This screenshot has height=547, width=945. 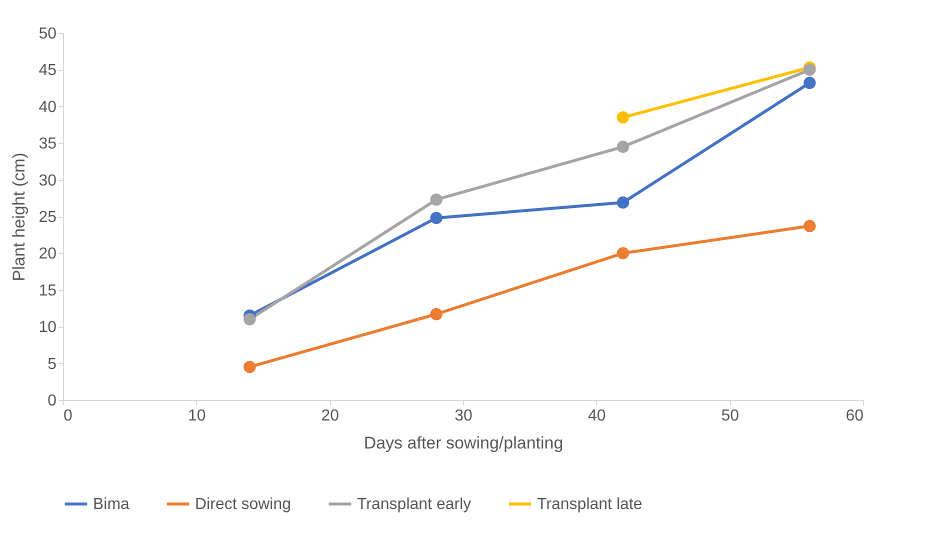 What do you see at coordinates (47, 217) in the screenshot?
I see `y-tick-label: 25` at bounding box center [47, 217].